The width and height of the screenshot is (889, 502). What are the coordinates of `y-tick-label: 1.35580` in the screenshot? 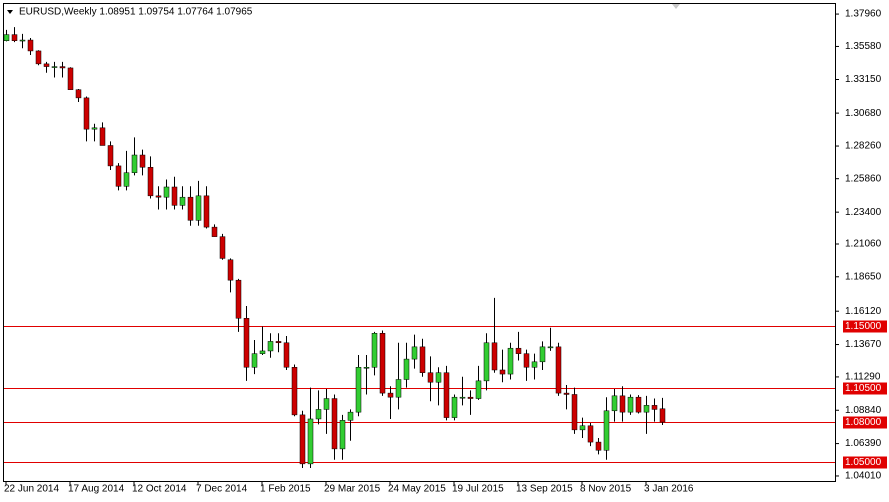 It's located at (863, 46).